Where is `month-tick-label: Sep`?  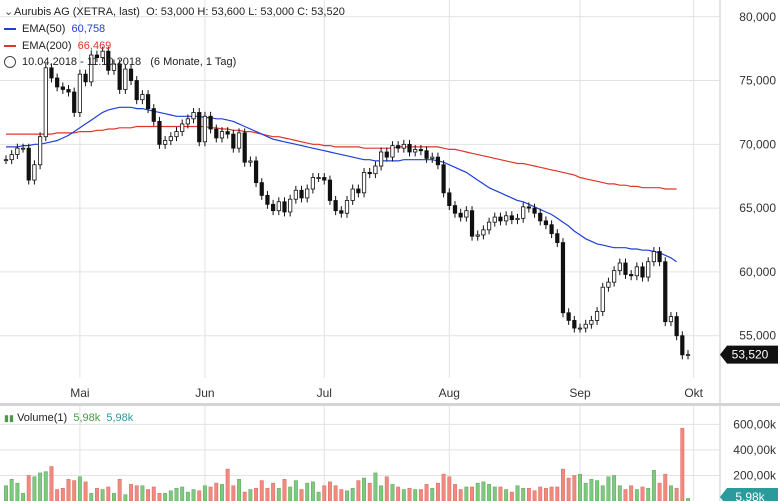
month-tick-label: Sep is located at coordinates (580, 393).